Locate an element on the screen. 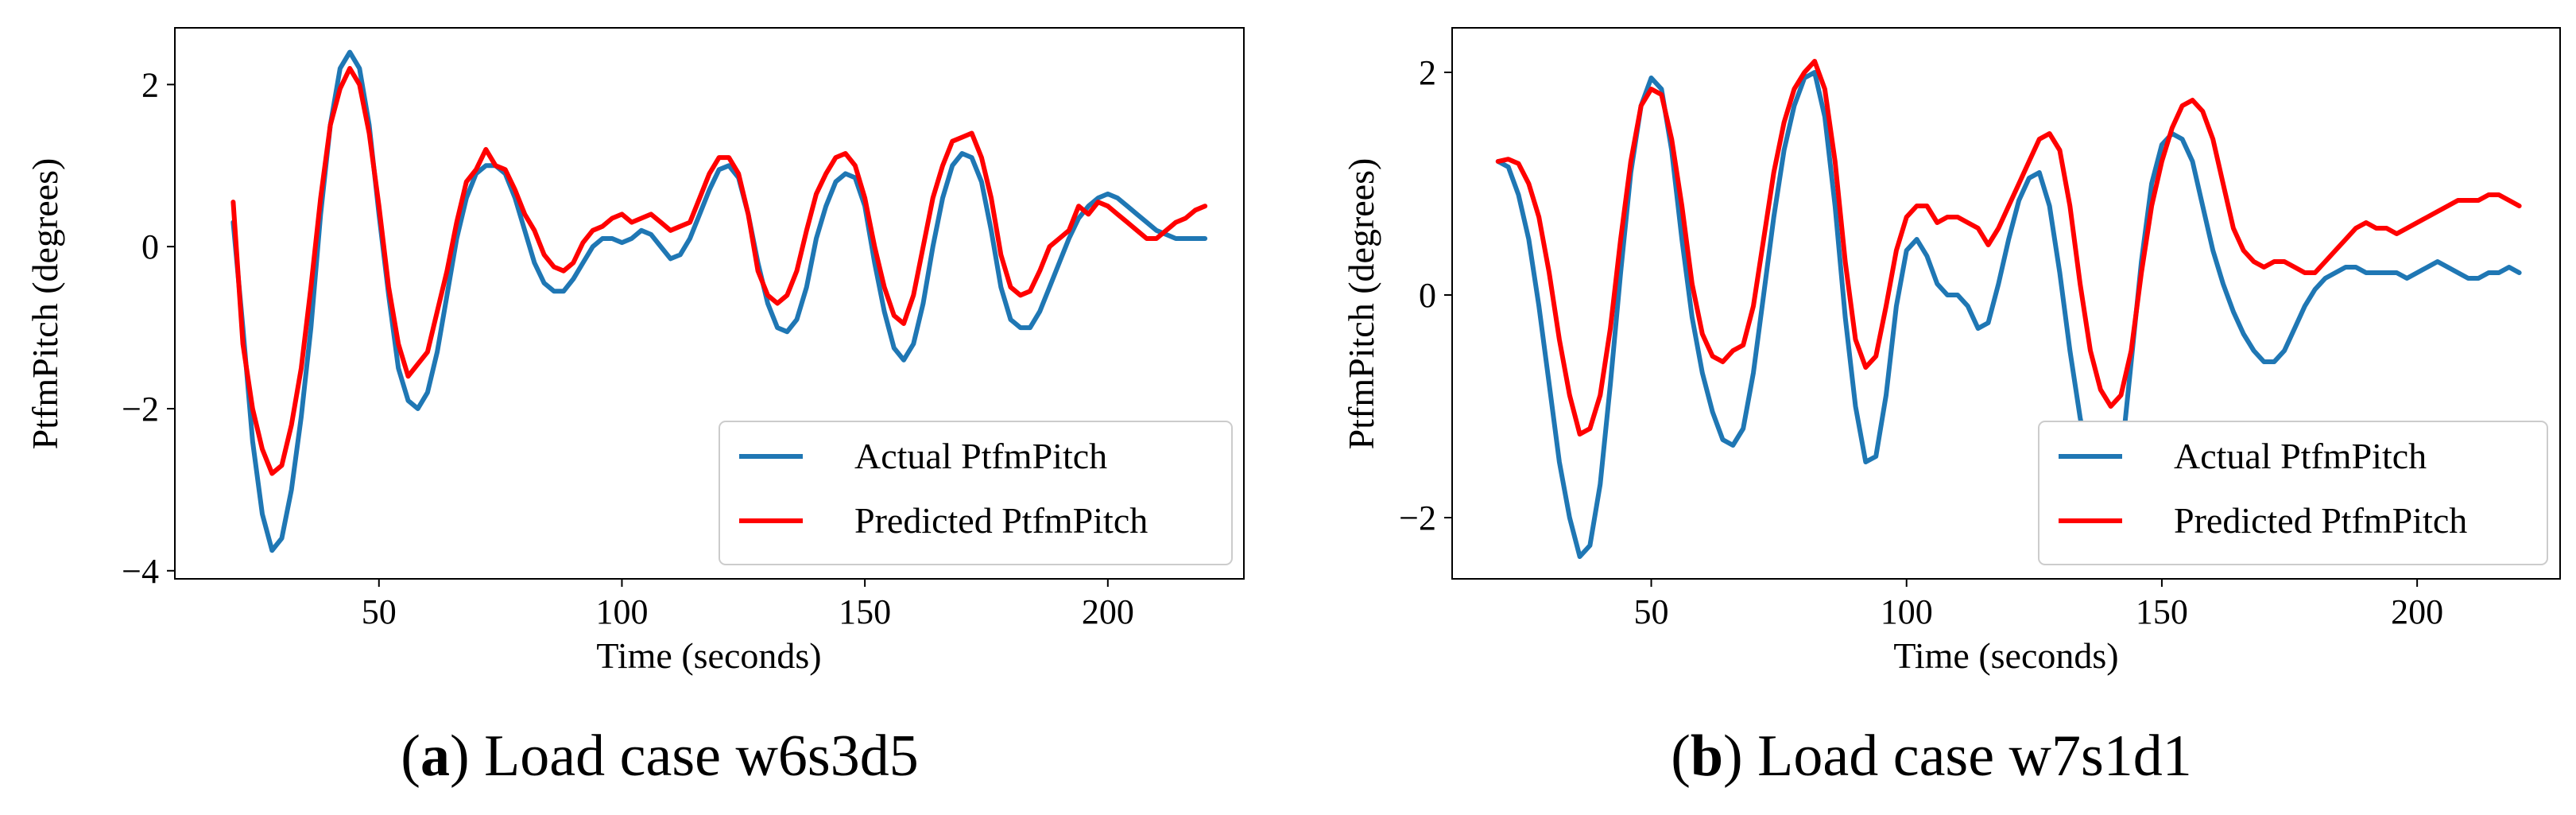 This screenshot has height=815, width=2576. caption-text: Load case w7s1d1 is located at coordinates (1967, 757).